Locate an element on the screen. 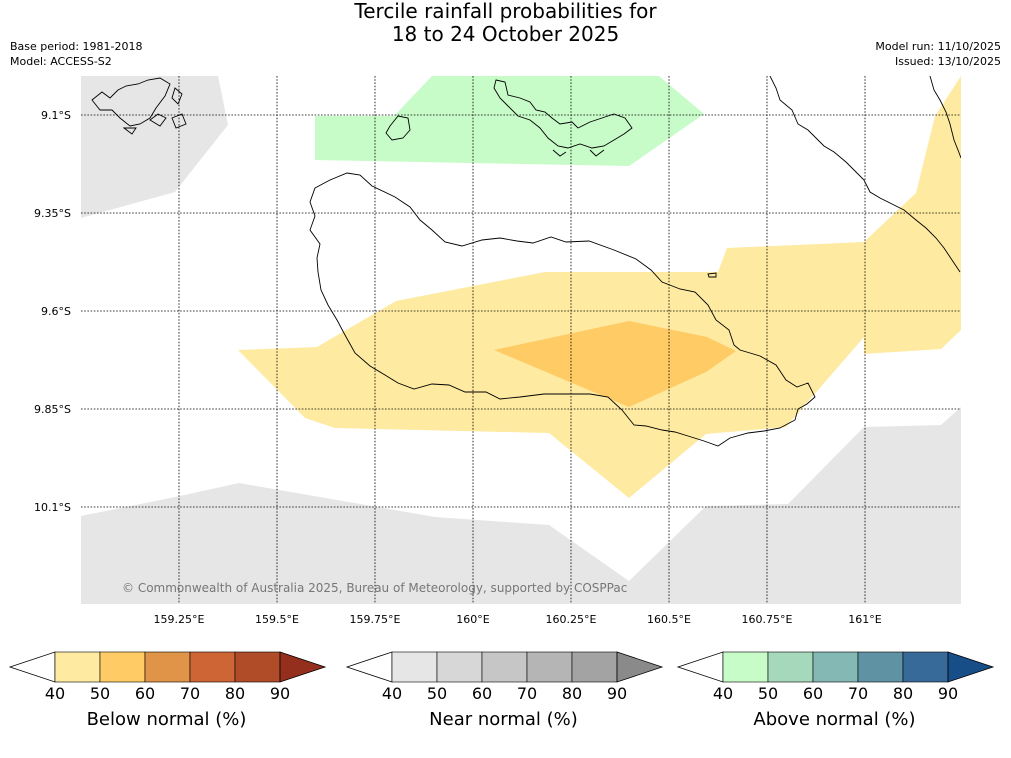  lat-label: 9.6°S is located at coordinates (56, 311).